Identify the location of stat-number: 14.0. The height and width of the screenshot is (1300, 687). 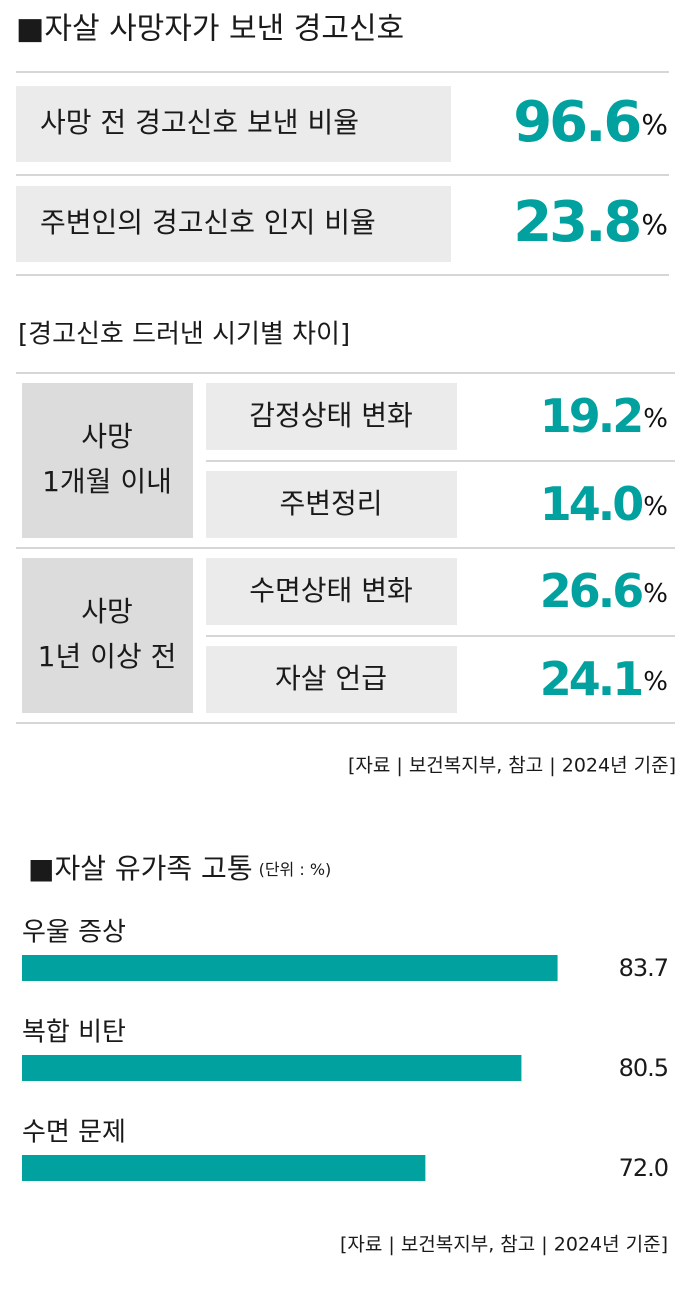
(591, 504).